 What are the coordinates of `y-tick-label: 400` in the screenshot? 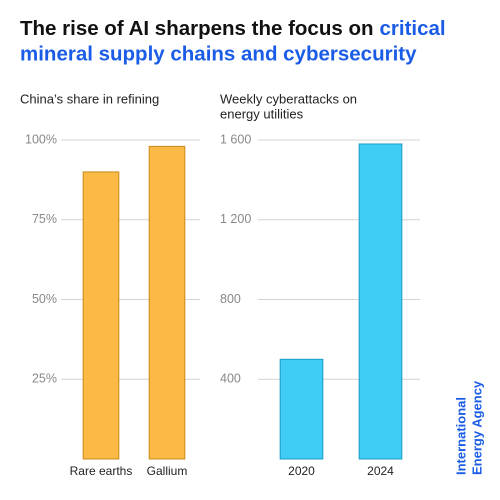 It's located at (230, 379).